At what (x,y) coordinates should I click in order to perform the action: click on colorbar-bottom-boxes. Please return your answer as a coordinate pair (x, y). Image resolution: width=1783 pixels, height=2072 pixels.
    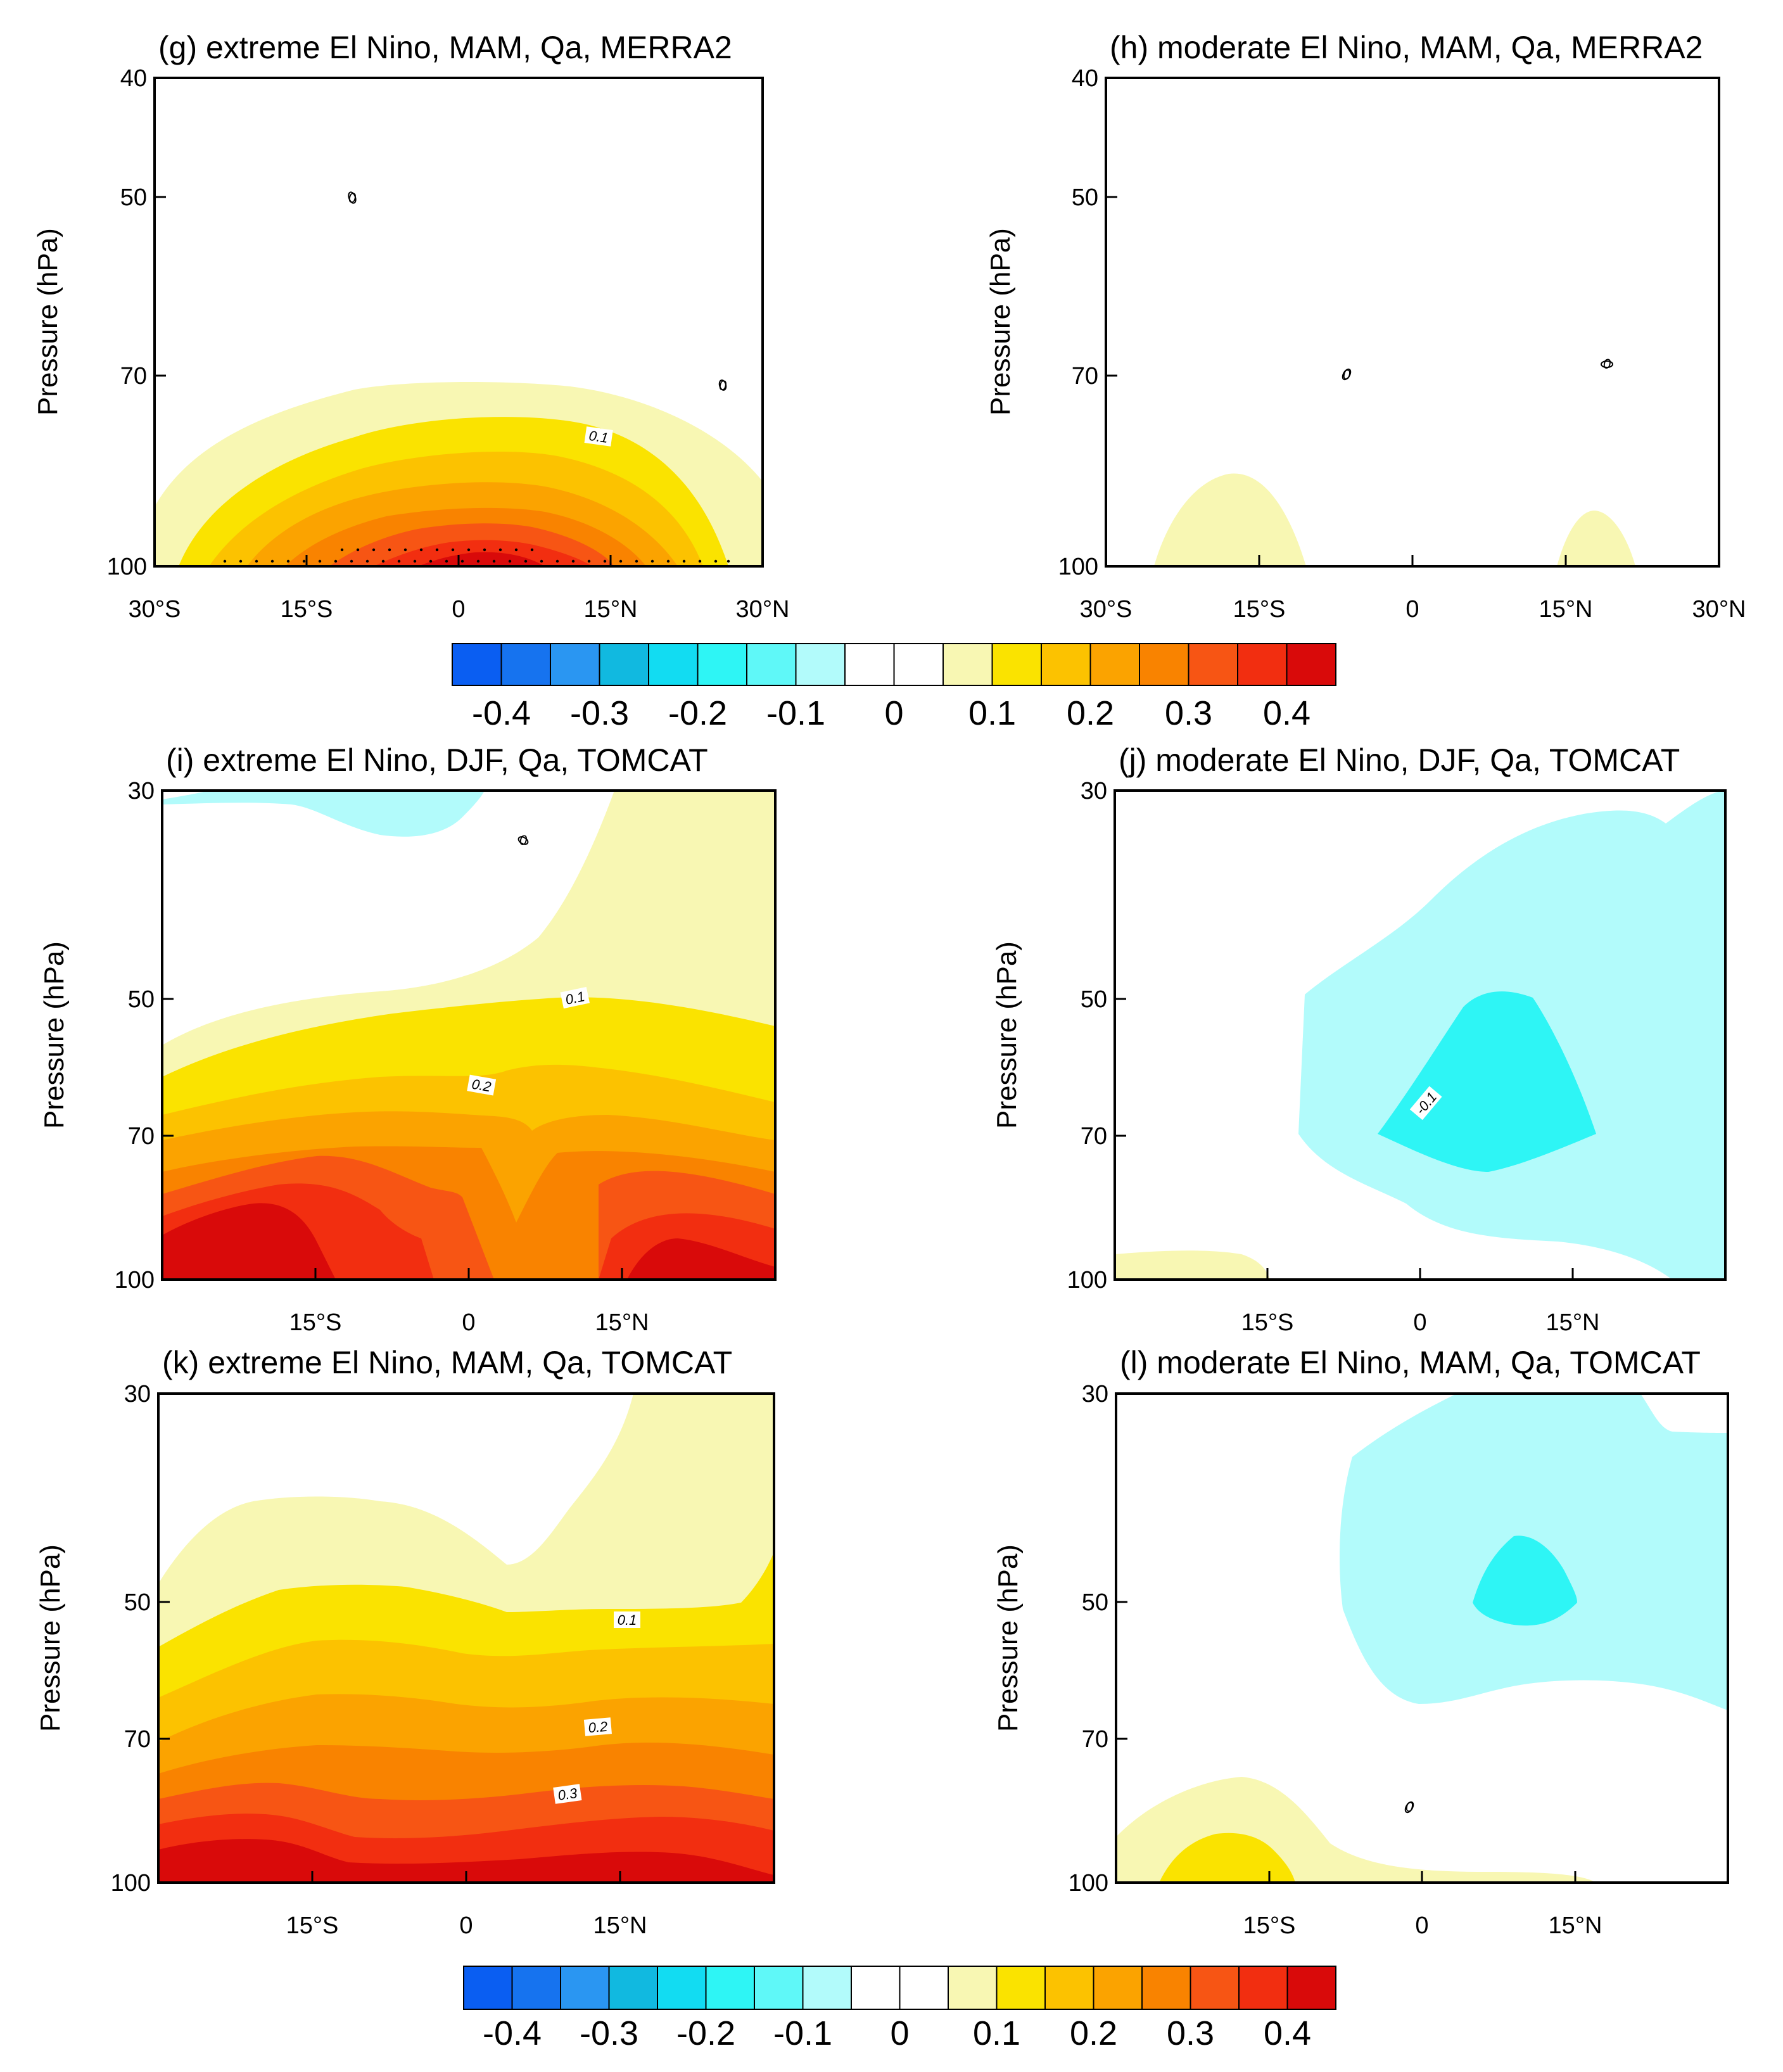
    Looking at the image, I should click on (899, 1988).